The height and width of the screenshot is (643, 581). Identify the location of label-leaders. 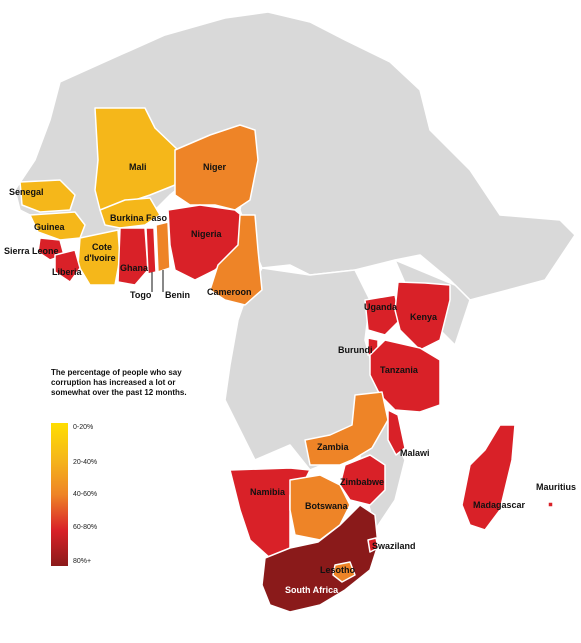
(157, 281).